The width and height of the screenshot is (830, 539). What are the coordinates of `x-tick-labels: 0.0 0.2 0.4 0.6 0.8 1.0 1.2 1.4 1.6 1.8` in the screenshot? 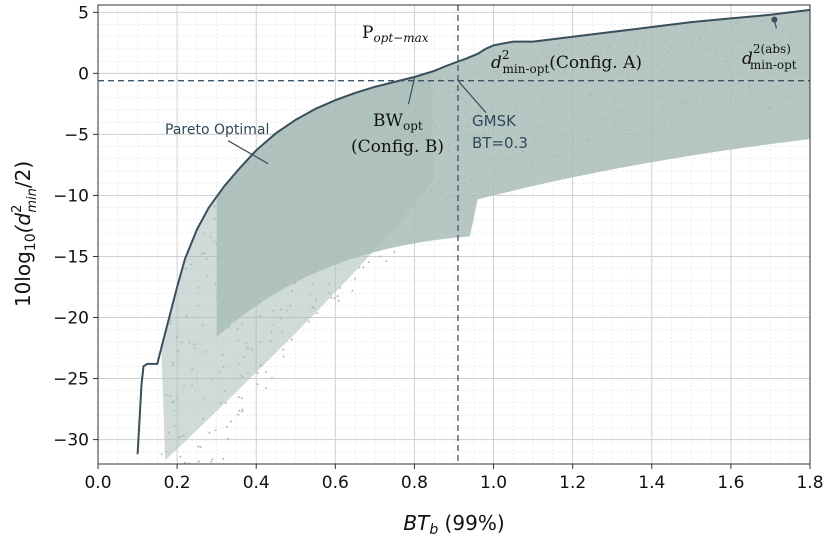 It's located at (453, 483).